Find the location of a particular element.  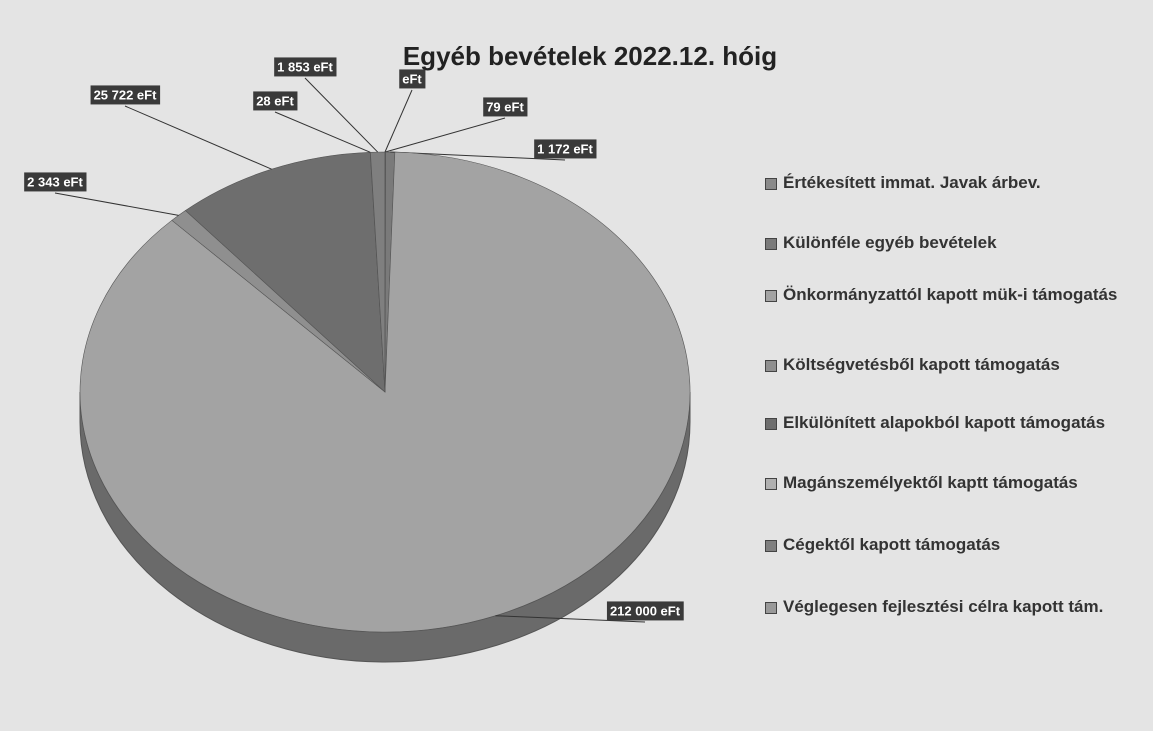

legend-item: Önkormányzattól kapott mük-i támogatás is located at coordinates (954, 295).